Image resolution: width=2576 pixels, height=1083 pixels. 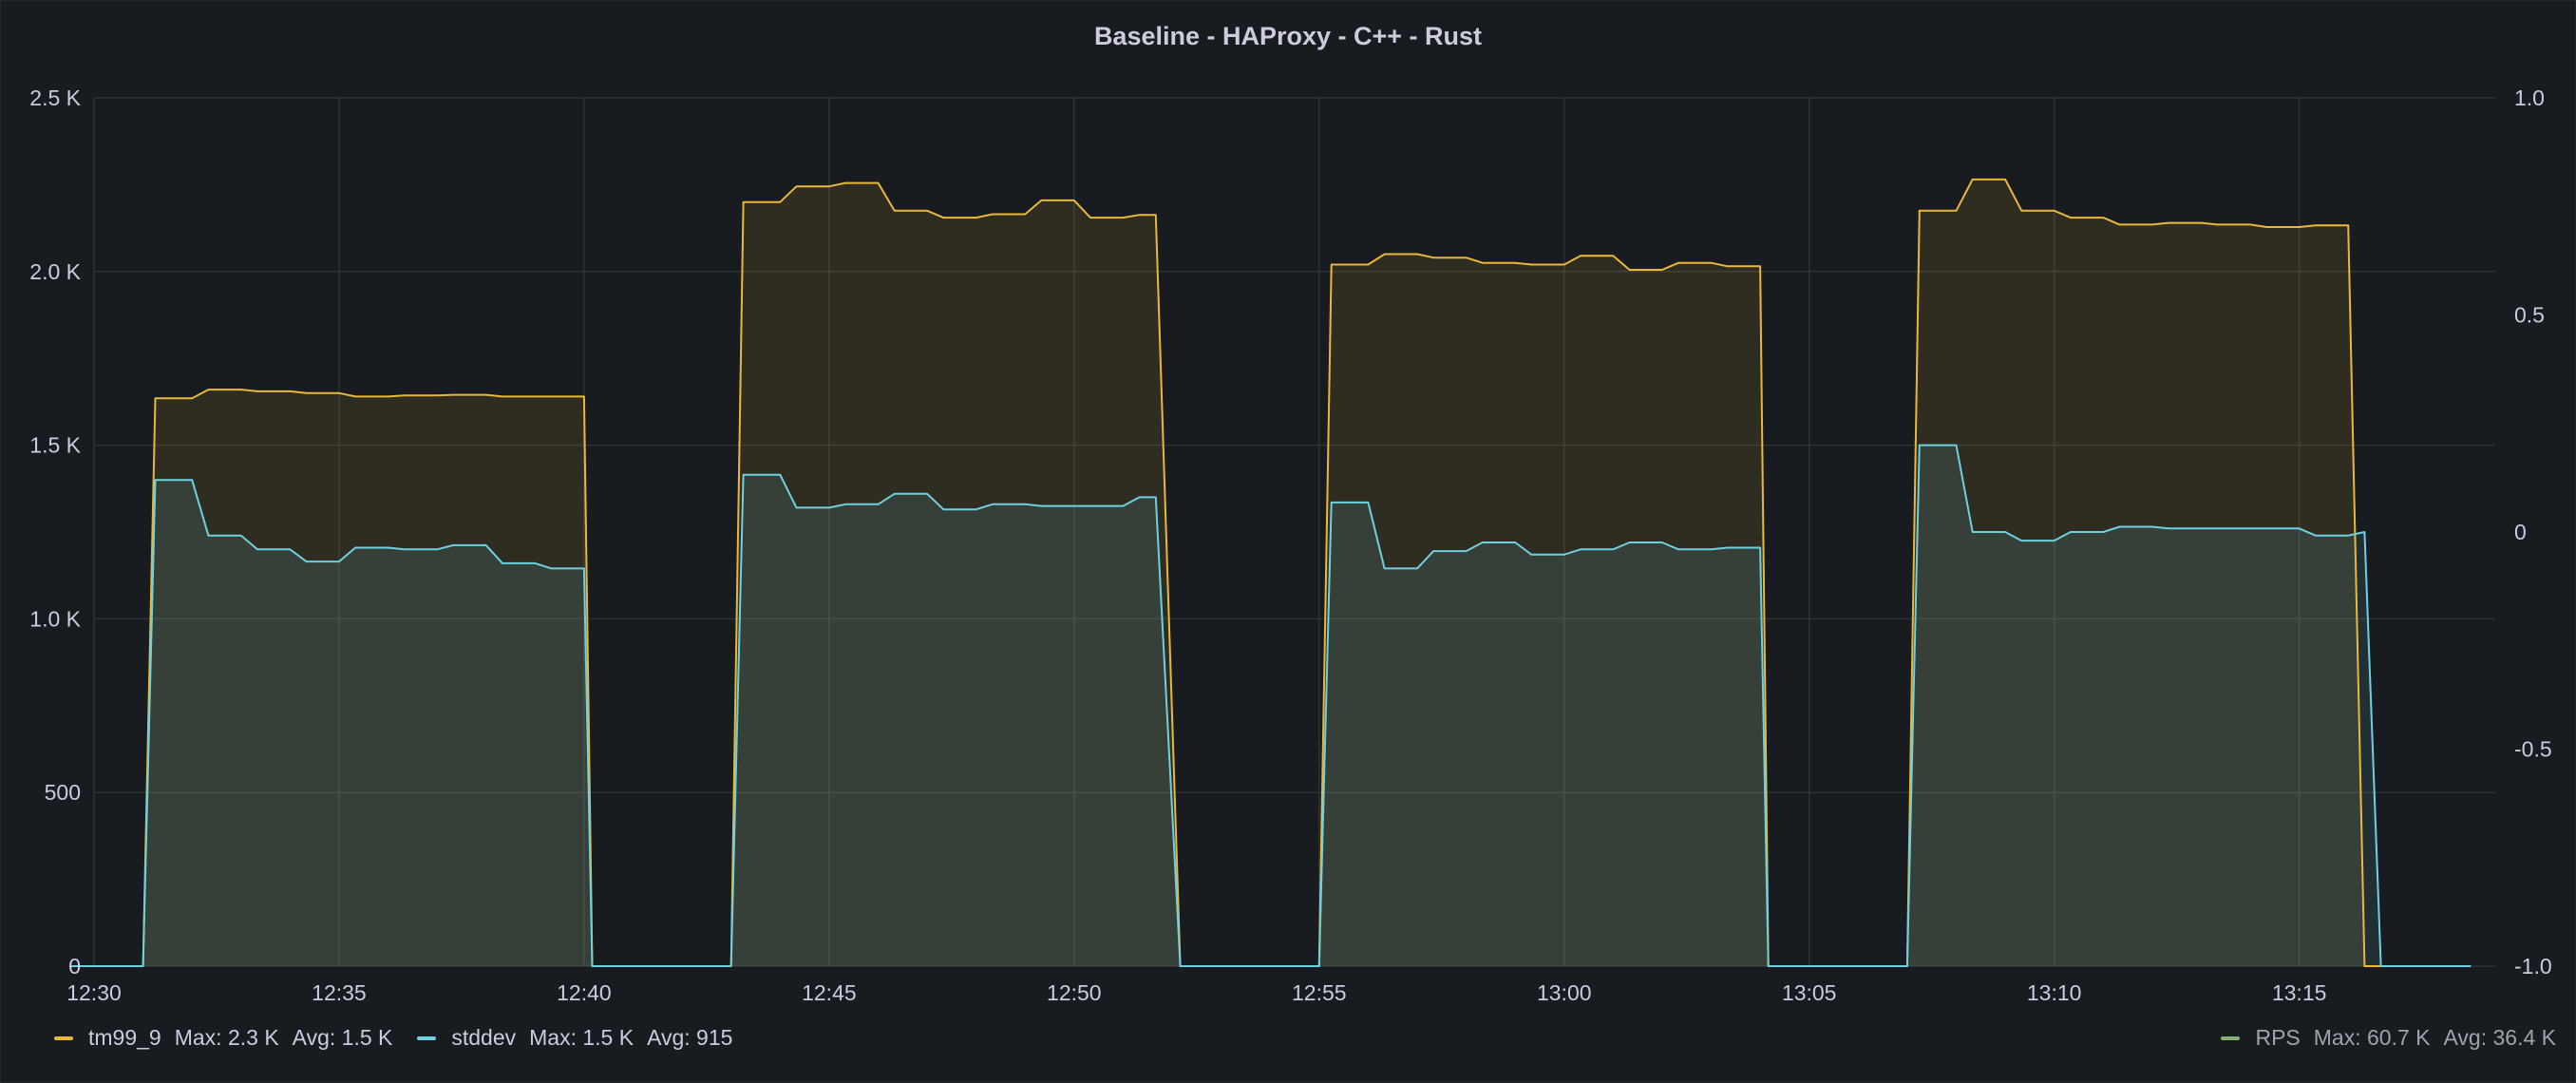 I want to click on legend-avg: Avg: 1.5 K, so click(x=342, y=1037).